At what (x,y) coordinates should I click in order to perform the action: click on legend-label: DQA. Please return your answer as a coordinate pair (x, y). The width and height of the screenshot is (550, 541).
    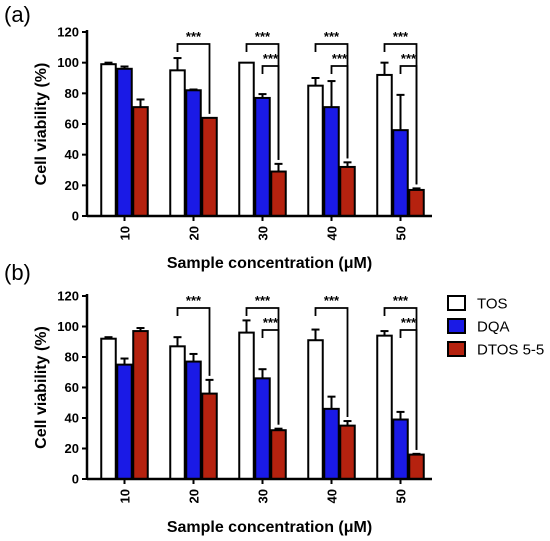
    Looking at the image, I should click on (493, 327).